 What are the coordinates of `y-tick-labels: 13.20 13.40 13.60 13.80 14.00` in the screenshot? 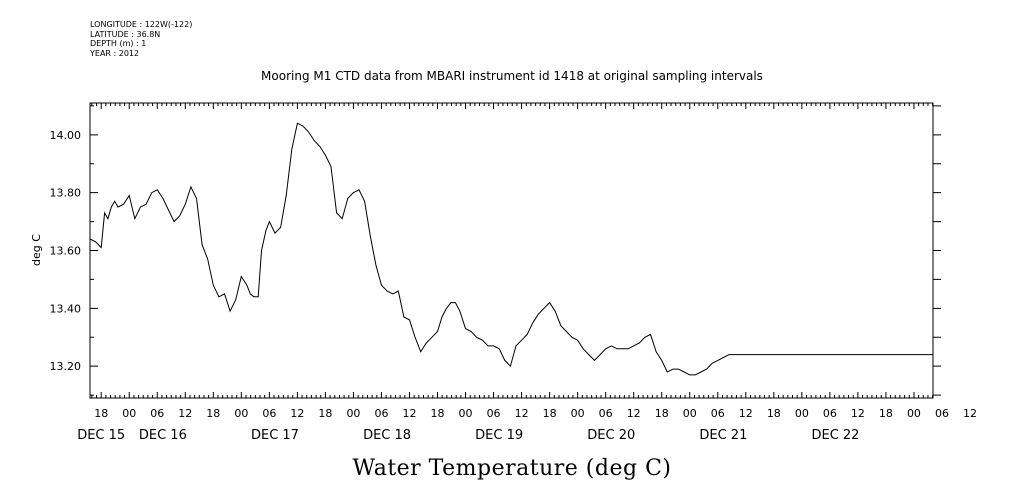 It's located at (66, 251).